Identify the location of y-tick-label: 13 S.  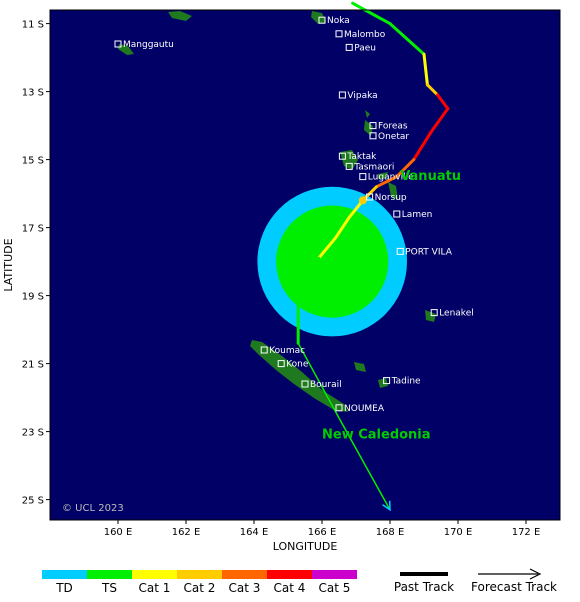
(33, 93).